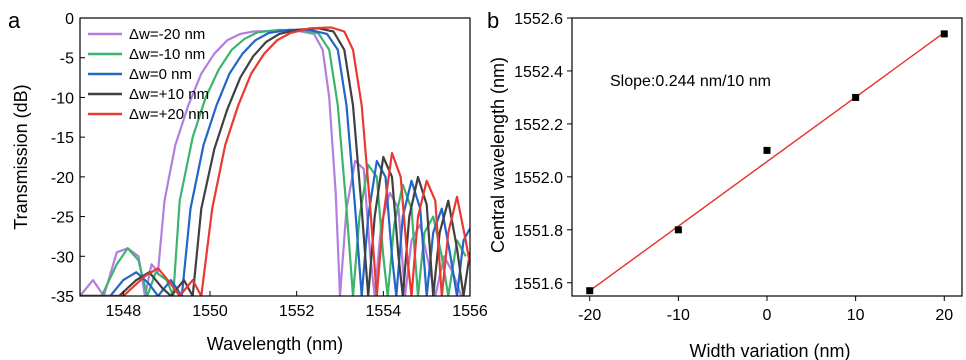  What do you see at coordinates (169, 94) in the screenshot?
I see `panel-a-legend-label-3: Δw=+10 nm` at bounding box center [169, 94].